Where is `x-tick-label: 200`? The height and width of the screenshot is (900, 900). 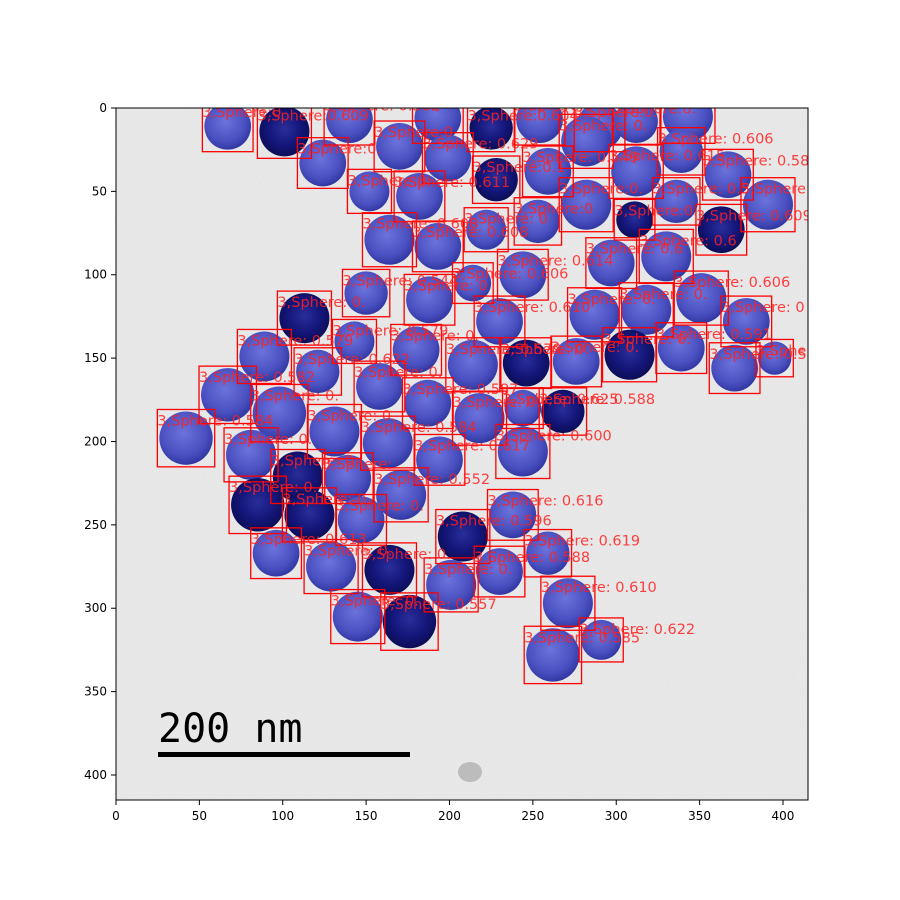 x-tick-label: 200 is located at coordinates (449, 816).